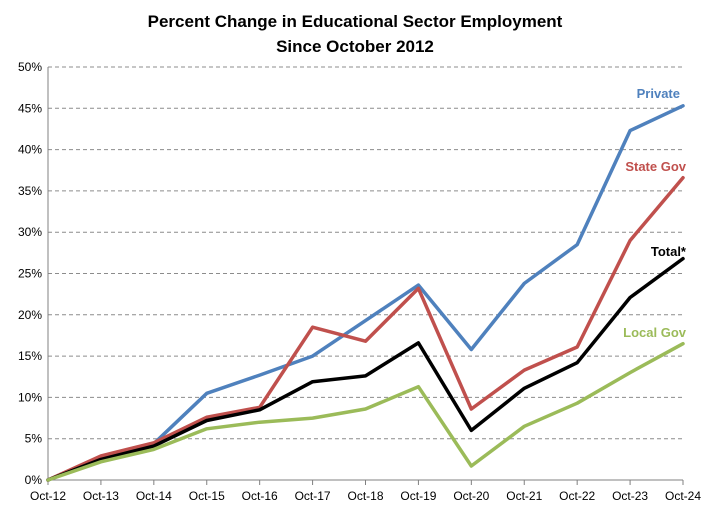  What do you see at coordinates (355, 46) in the screenshot?
I see `chart-title-line-2: Since October 2012` at bounding box center [355, 46].